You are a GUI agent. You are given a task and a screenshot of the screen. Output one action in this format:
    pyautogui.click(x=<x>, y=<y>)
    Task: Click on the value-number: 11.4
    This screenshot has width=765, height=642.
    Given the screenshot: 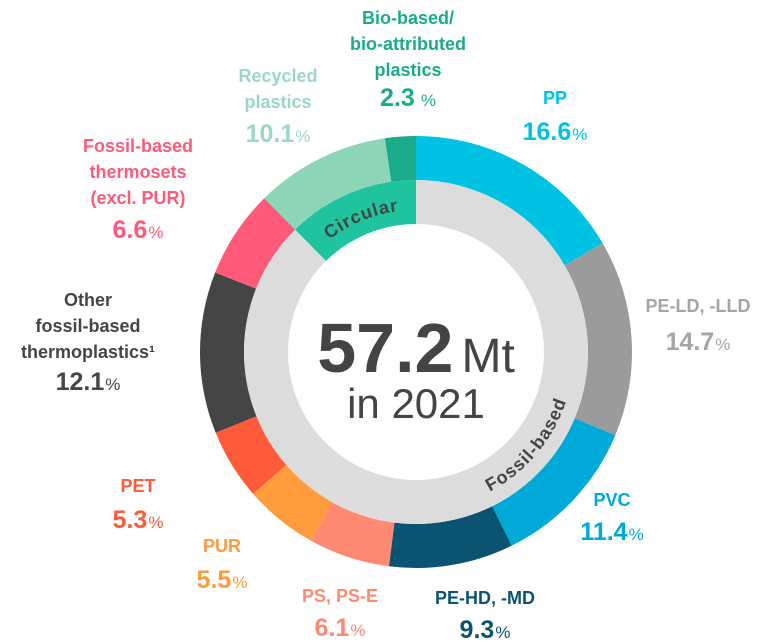 What is the action you would take?
    pyautogui.click(x=603, y=532)
    